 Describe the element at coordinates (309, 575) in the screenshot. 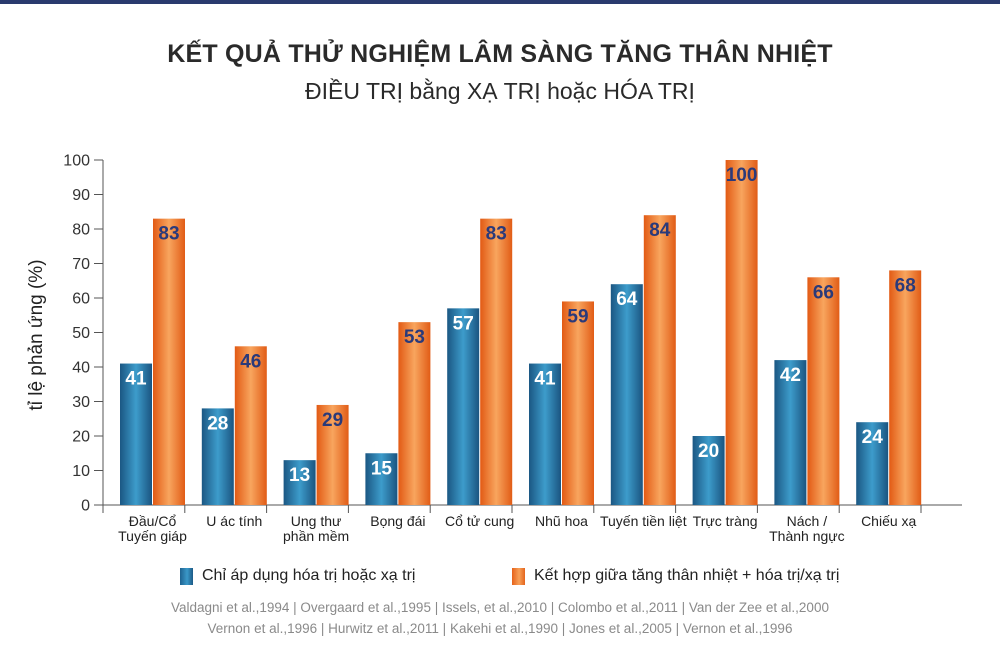

I see `legend-label-series-1: Chỉ áp dụng hóa trị hoặc xạ trị` at that location.